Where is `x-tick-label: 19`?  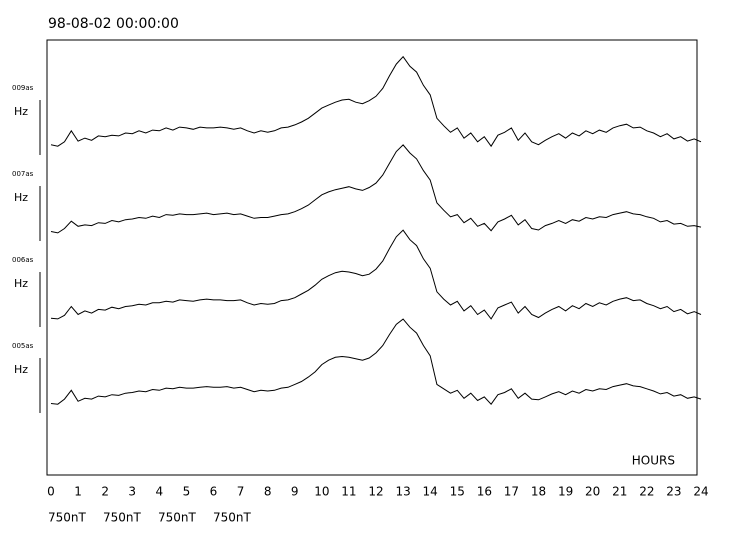
x-tick-label: 19 is located at coordinates (565, 492).